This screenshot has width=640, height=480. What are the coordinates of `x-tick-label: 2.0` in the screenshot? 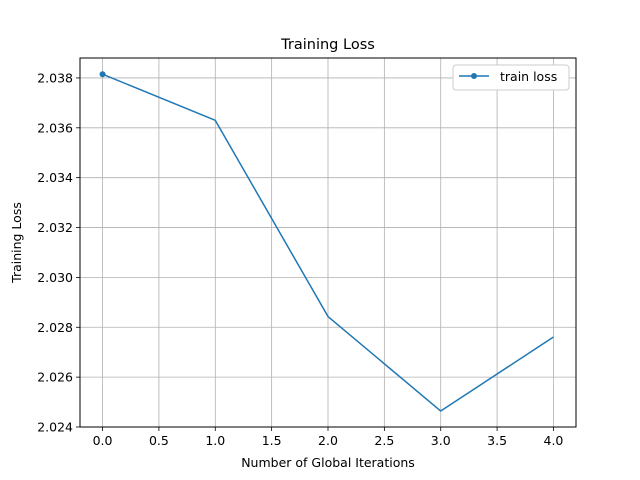 It's located at (328, 440).